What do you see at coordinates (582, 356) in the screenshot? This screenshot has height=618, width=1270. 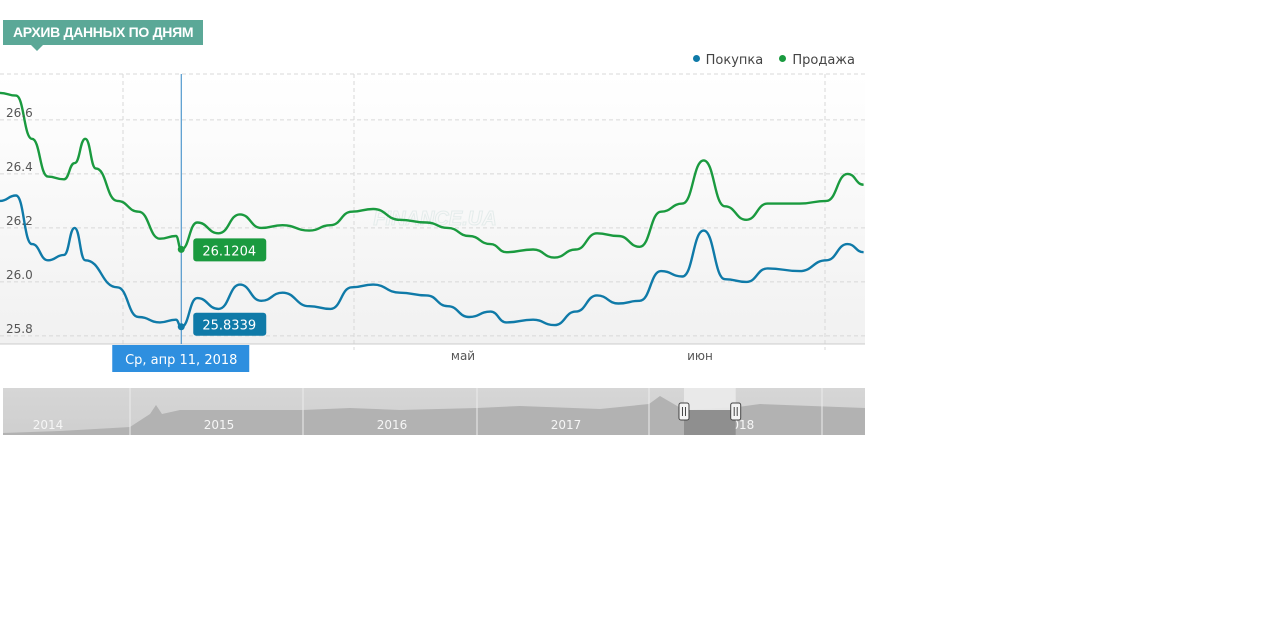 I see `x-axis: май июн` at bounding box center [582, 356].